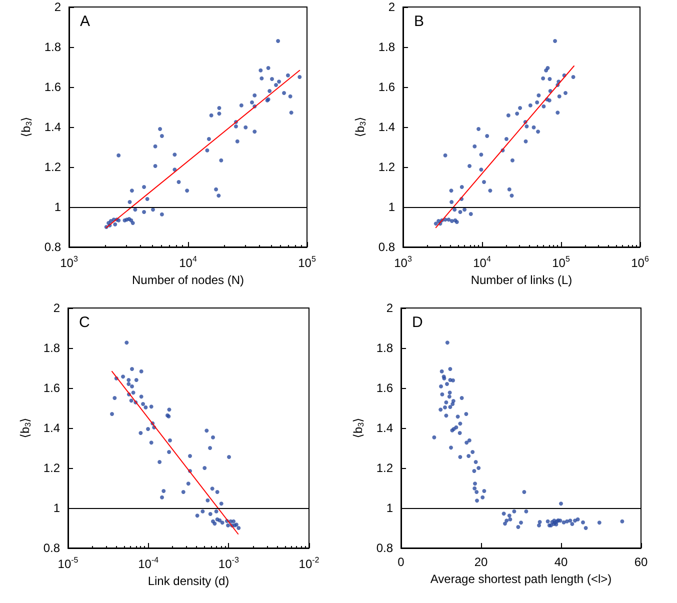  Describe the element at coordinates (417, 322) in the screenshot. I see `chart-title: D` at that location.